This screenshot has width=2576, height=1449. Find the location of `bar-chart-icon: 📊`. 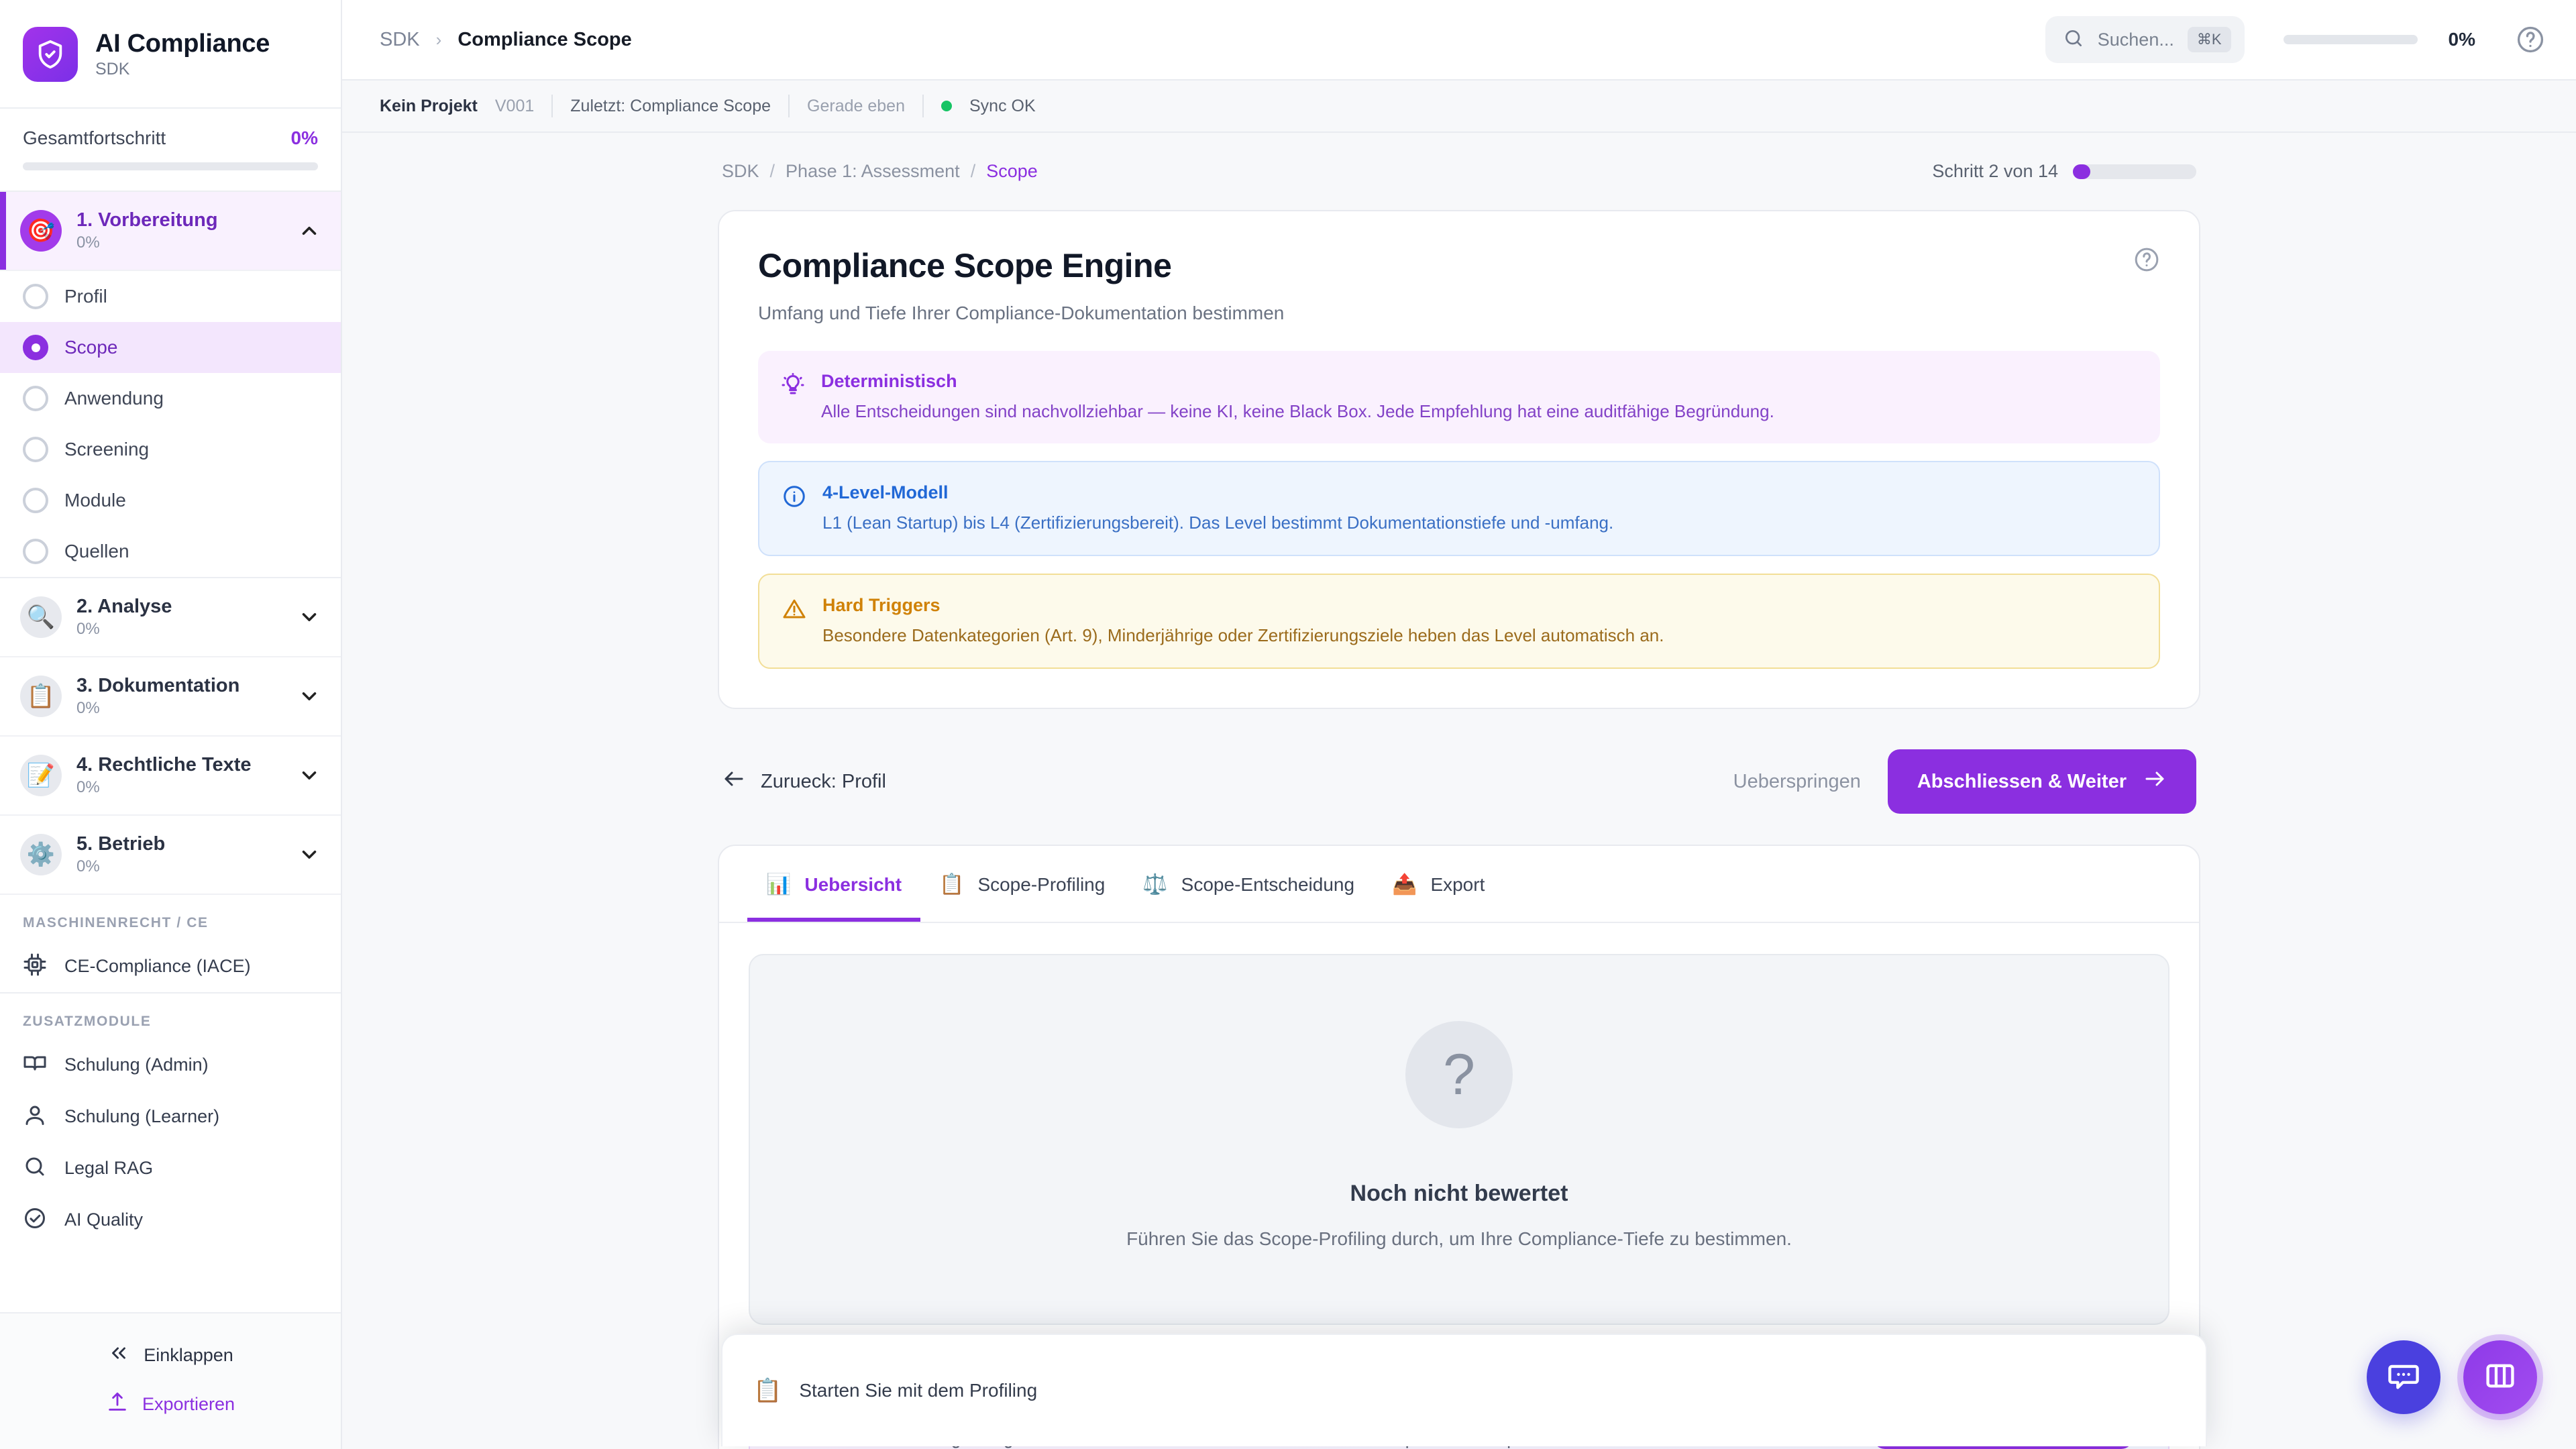

bar-chart-icon: 📊 is located at coordinates (779, 884).